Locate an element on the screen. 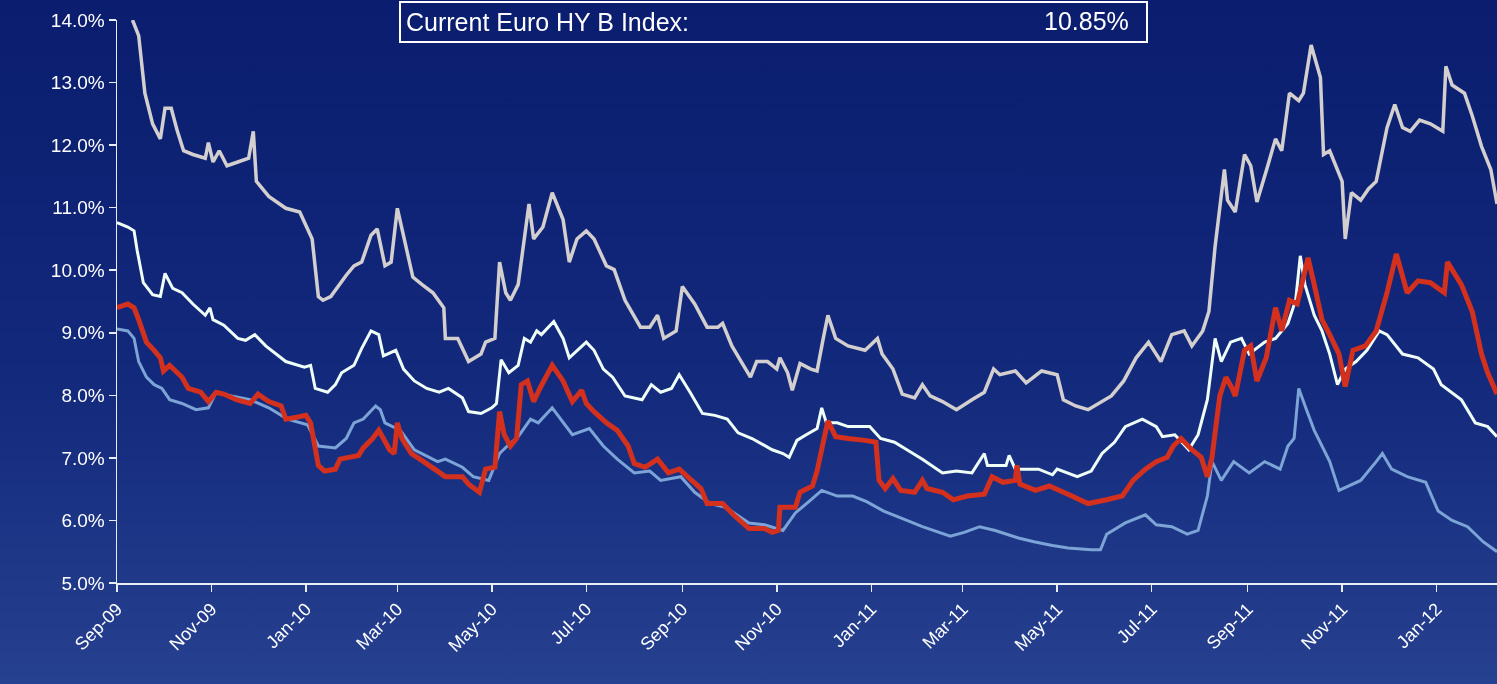  y-tick-label: 5.0% is located at coordinates (83, 583).